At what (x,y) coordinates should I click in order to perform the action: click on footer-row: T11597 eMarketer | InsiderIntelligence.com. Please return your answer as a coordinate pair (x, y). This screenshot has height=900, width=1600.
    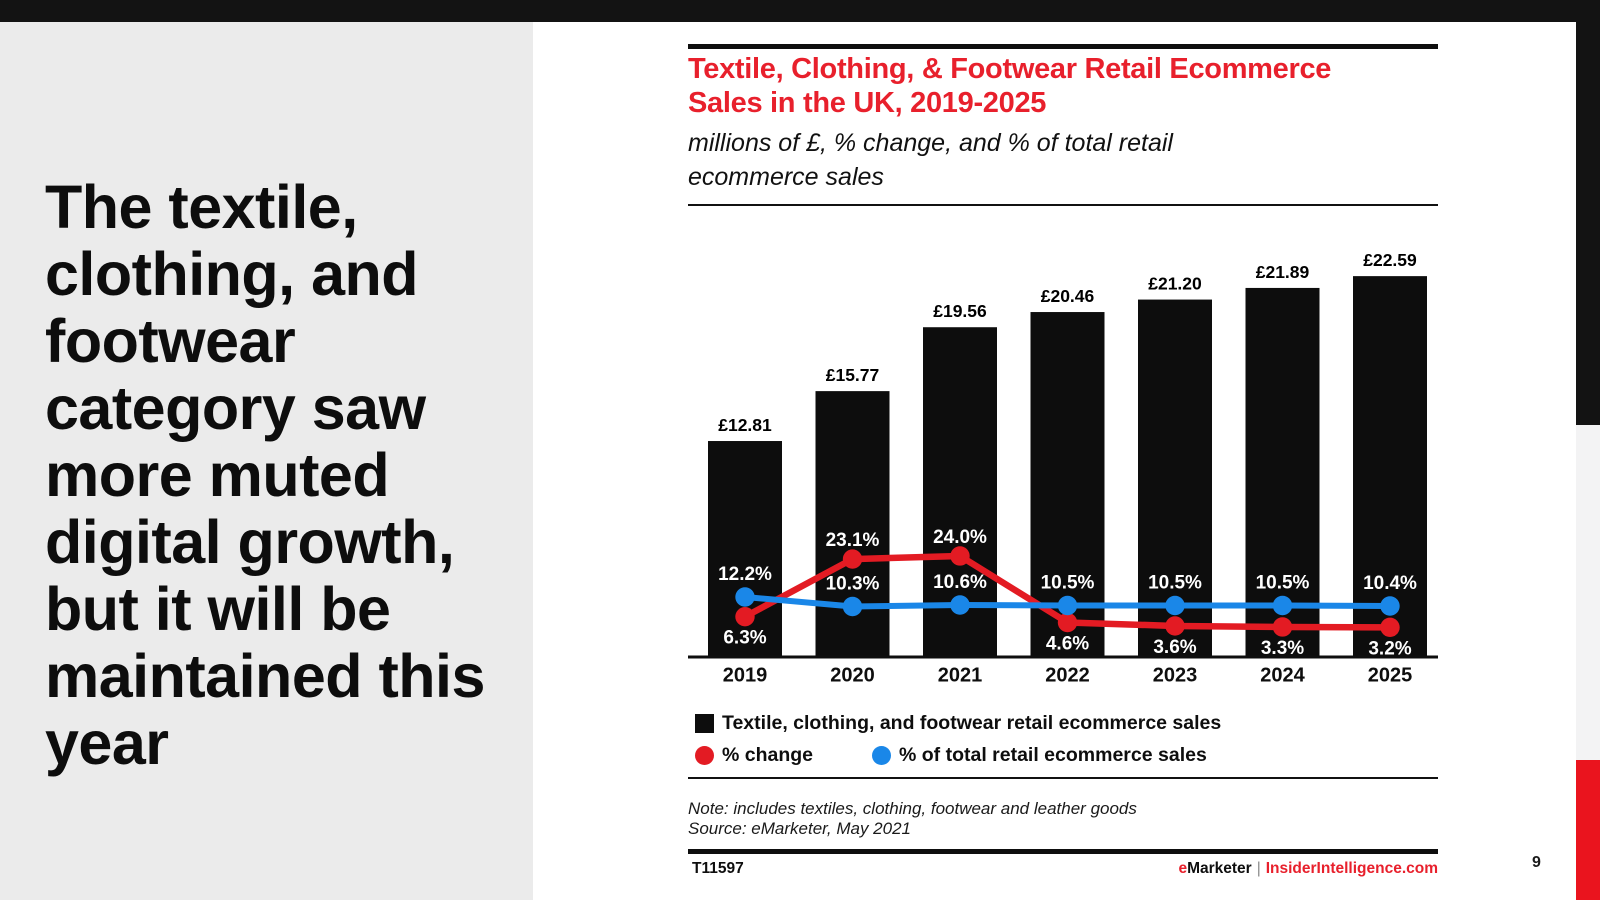
    Looking at the image, I should click on (1063, 869).